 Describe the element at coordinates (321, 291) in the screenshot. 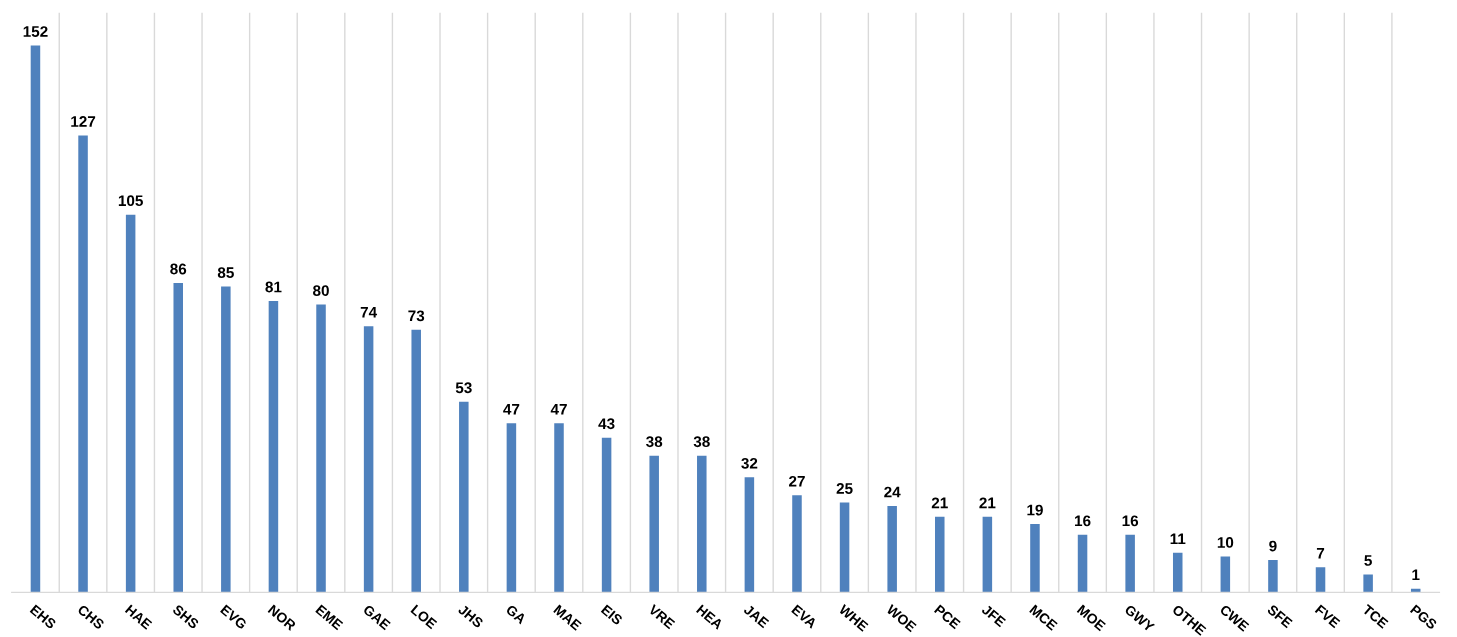

I see `data-label: 80` at that location.